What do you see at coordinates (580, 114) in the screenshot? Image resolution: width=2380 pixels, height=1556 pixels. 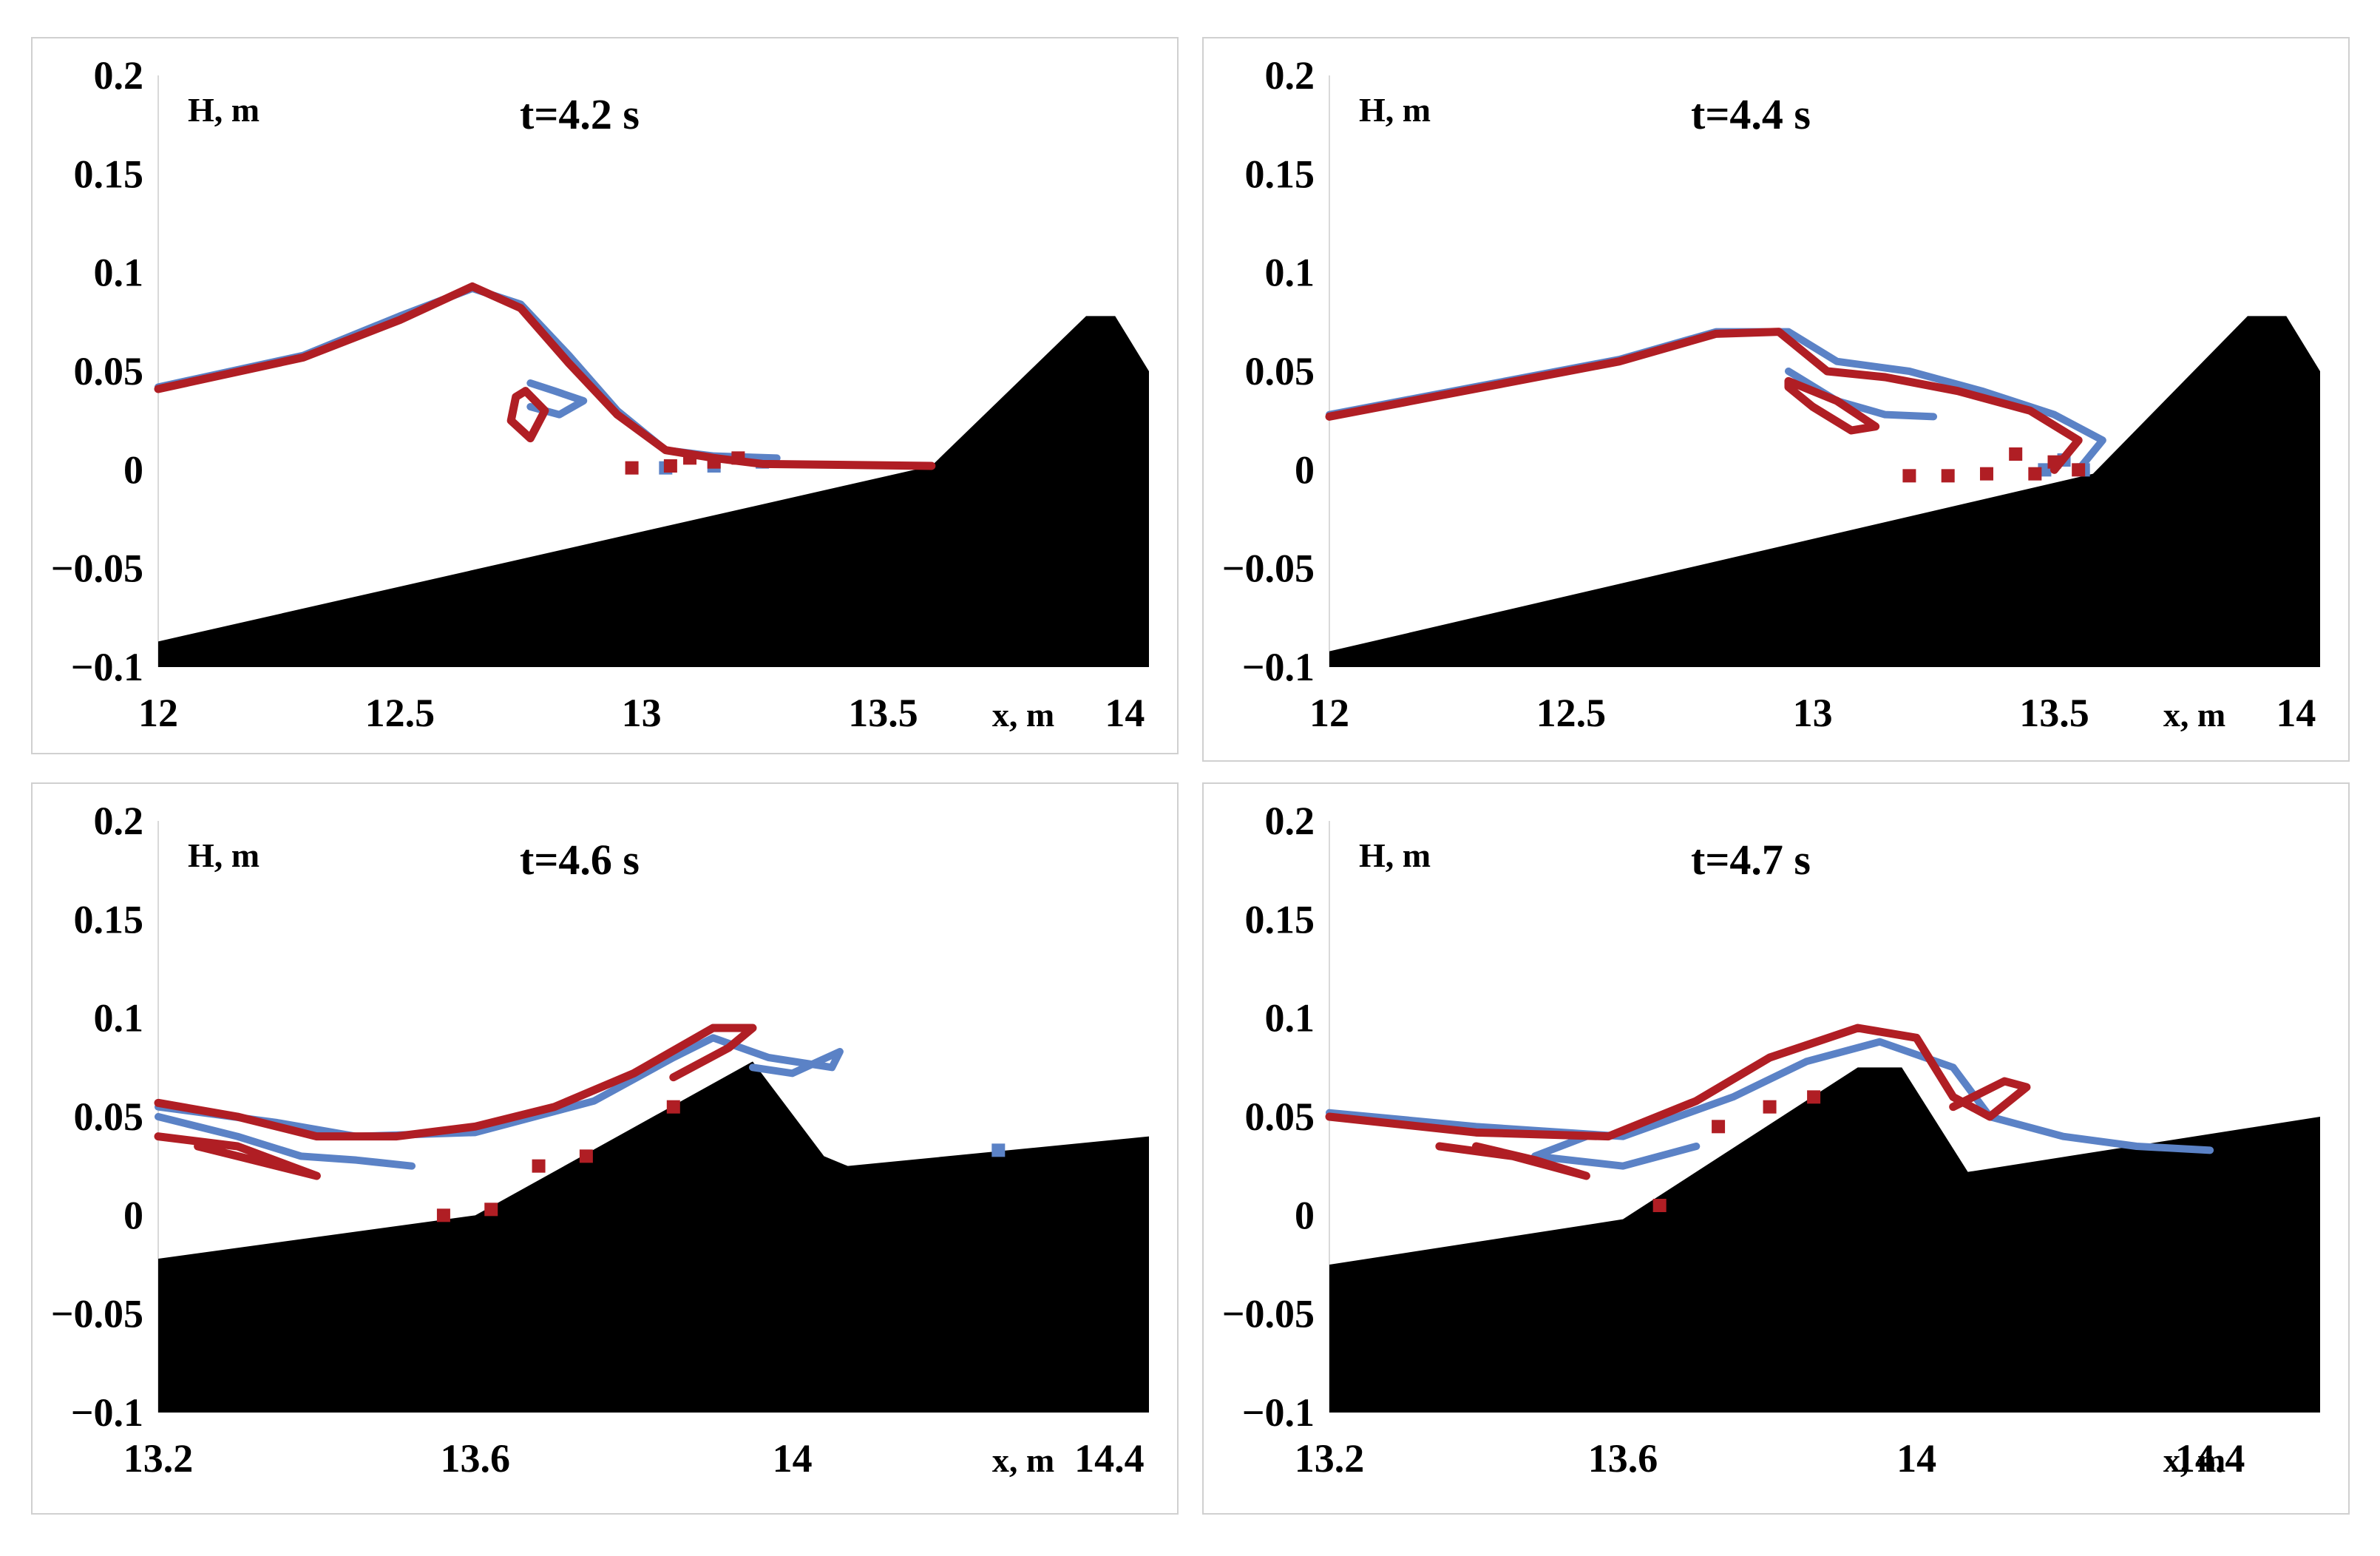 I see `chart-title: t=4.2 s` at bounding box center [580, 114].